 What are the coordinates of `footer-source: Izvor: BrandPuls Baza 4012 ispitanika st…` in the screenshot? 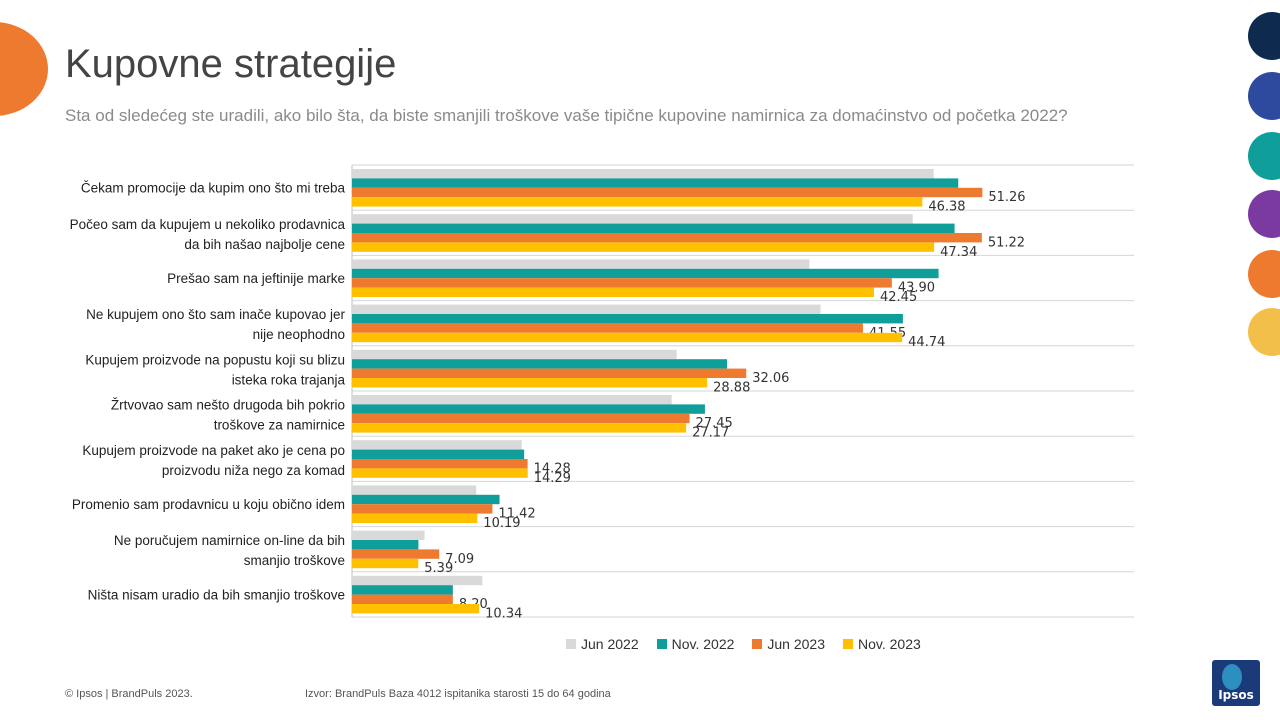 It's located at (458, 694).